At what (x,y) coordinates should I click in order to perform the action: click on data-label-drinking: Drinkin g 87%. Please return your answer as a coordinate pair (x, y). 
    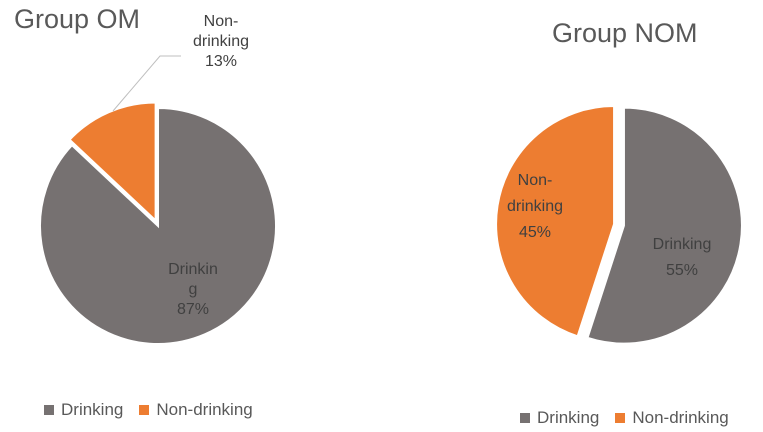
    Looking at the image, I should click on (193, 289).